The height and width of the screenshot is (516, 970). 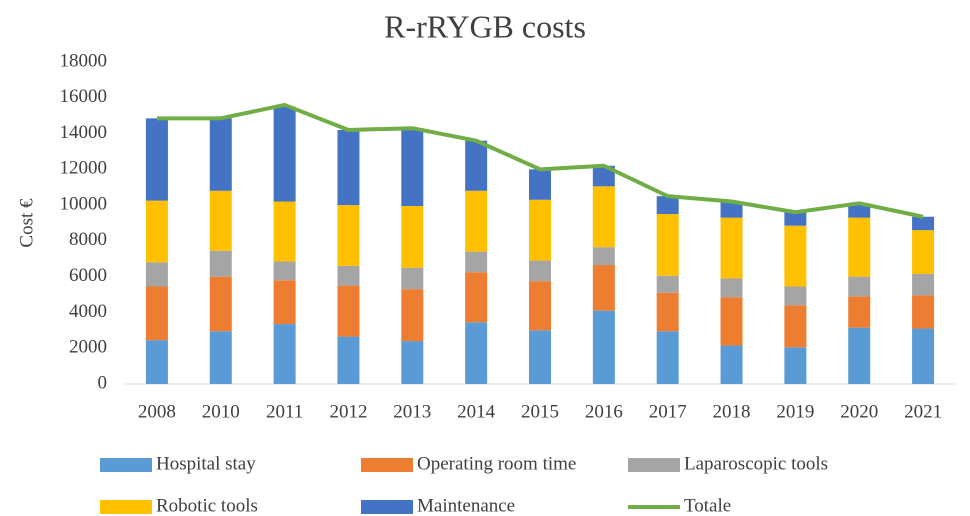 What do you see at coordinates (206, 463) in the screenshot?
I see `legend-label: Hospital stay` at bounding box center [206, 463].